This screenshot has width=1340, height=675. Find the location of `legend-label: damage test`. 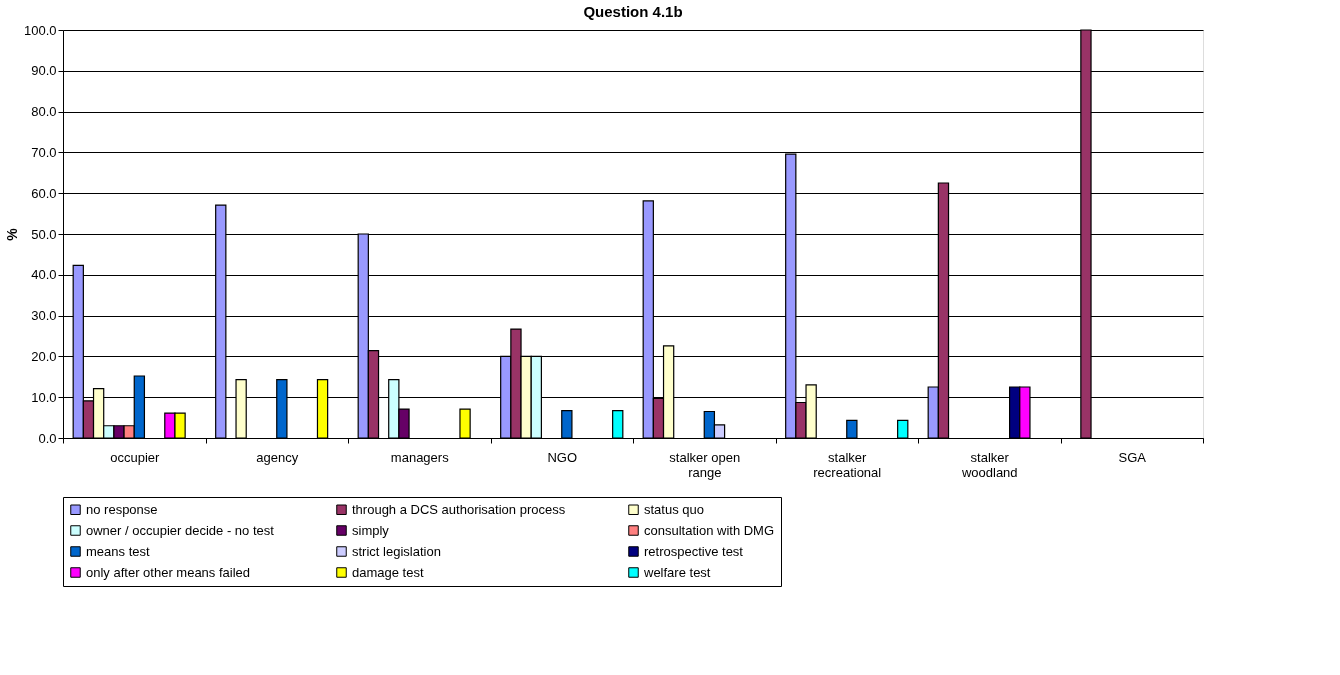

legend-label: damage test is located at coordinates (388, 572).